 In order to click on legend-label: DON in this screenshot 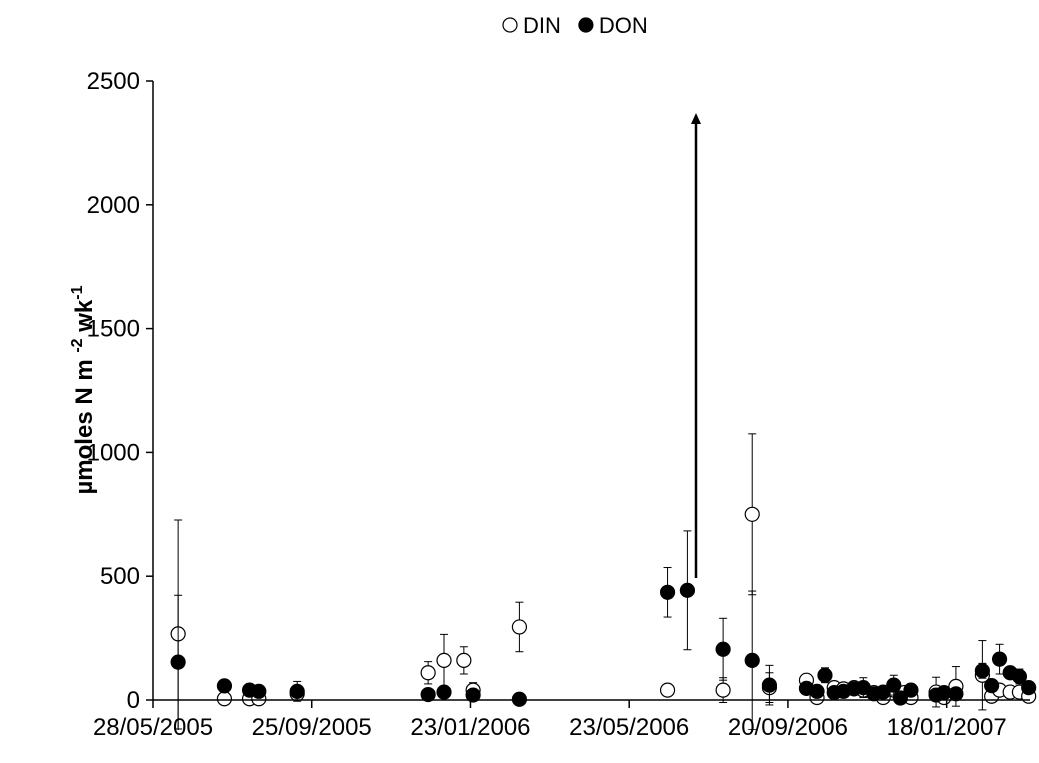, I will do `click(623, 25)`.